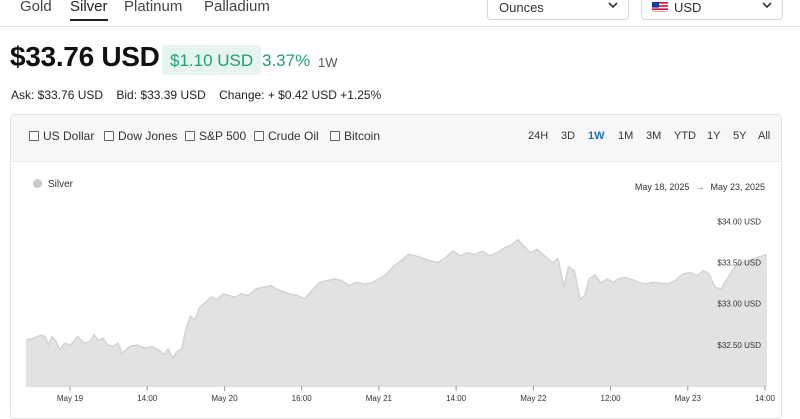 The height and width of the screenshot is (419, 800). I want to click on spot-price: $33.76 USD, so click(85, 57).